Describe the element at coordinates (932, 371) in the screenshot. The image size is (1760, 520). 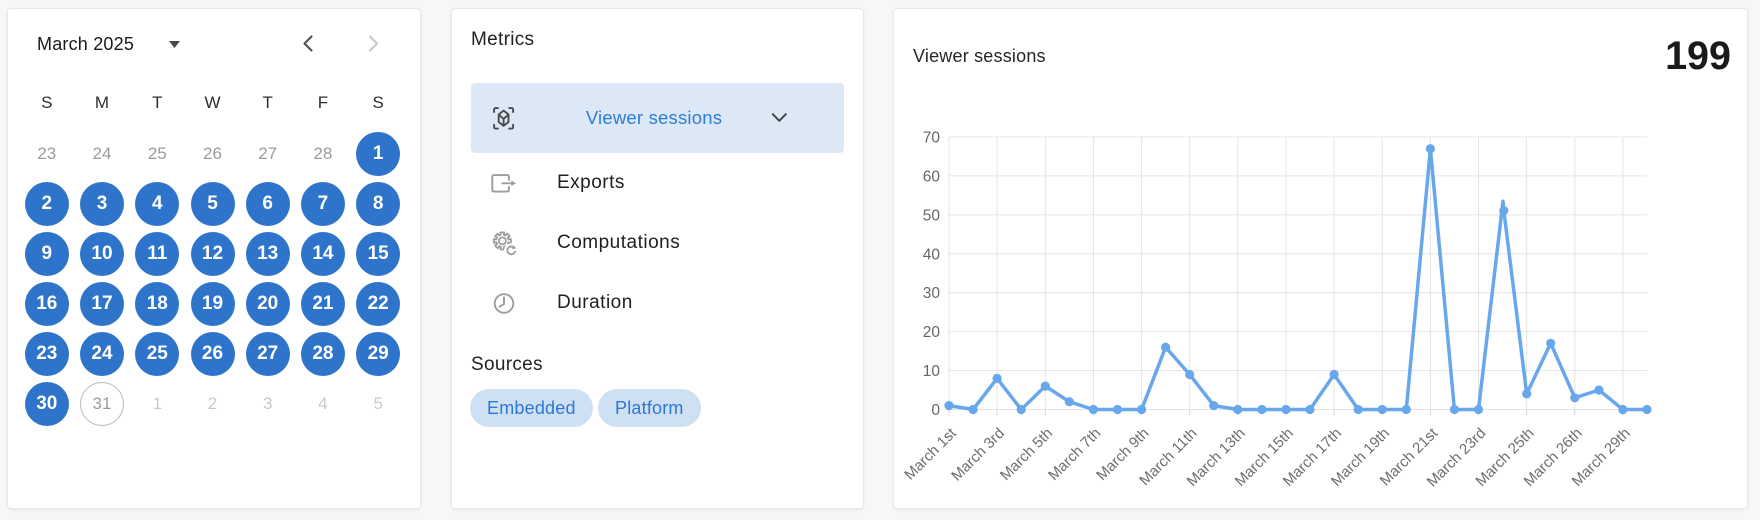
I see `svg-text: 10` at that location.